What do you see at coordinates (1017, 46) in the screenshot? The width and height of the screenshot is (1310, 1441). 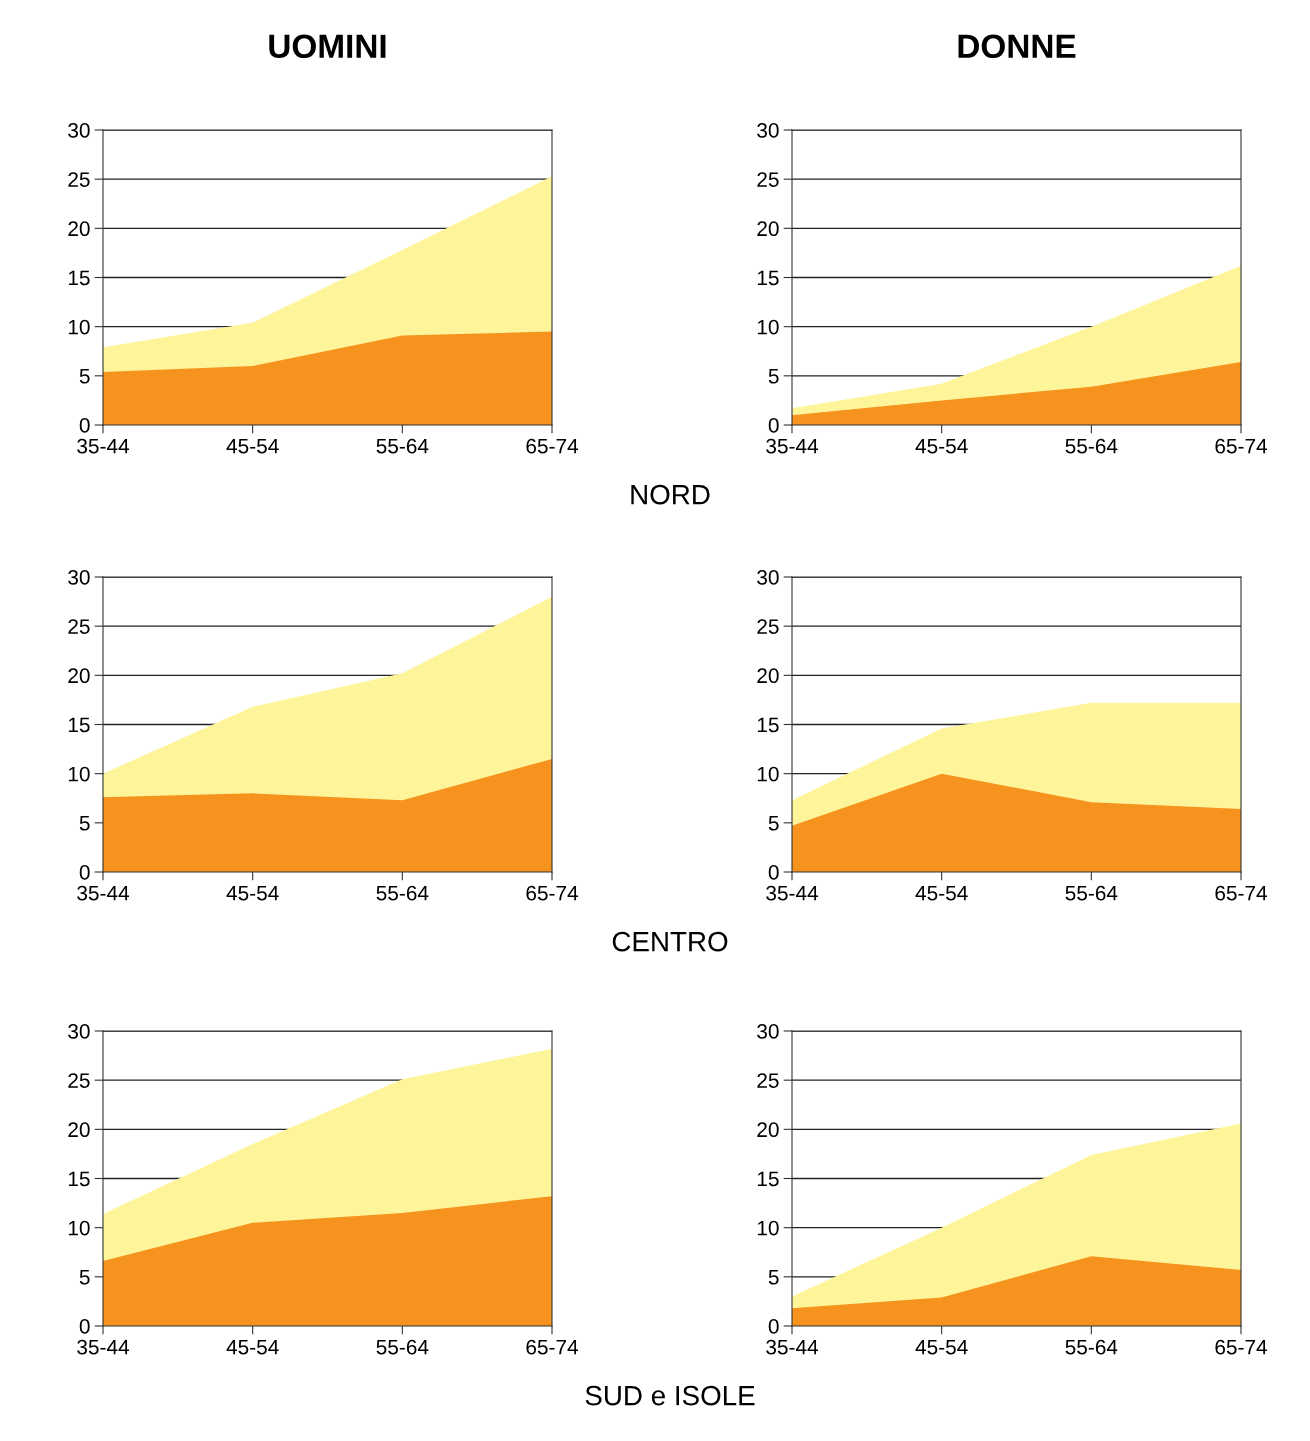 I see `chart-title: DONNE` at bounding box center [1017, 46].